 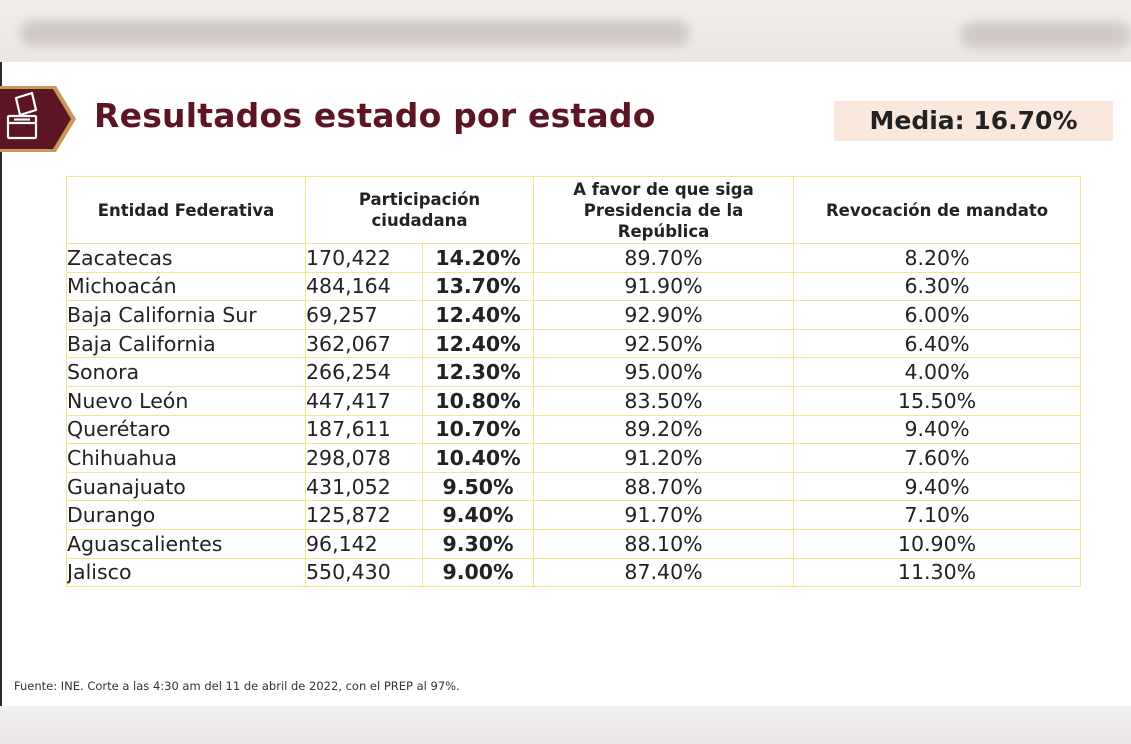 I want to click on cell-votos: 362,067, so click(x=364, y=343).